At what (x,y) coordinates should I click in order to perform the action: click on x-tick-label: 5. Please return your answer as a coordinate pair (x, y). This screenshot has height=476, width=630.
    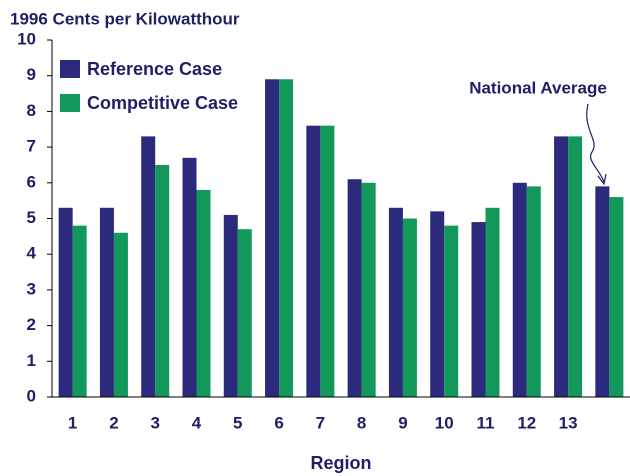
    Looking at the image, I should click on (237, 422).